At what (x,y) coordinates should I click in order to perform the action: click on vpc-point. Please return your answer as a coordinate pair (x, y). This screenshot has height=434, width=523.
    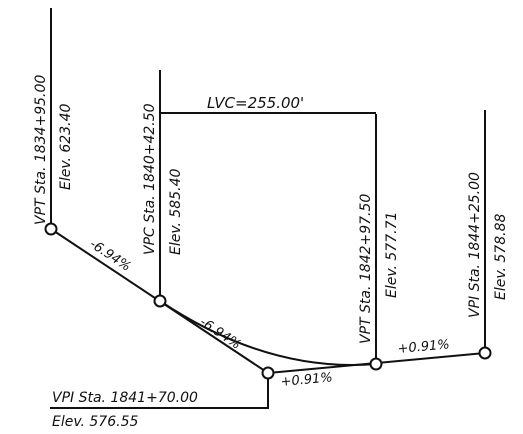
    Looking at the image, I should click on (160, 301).